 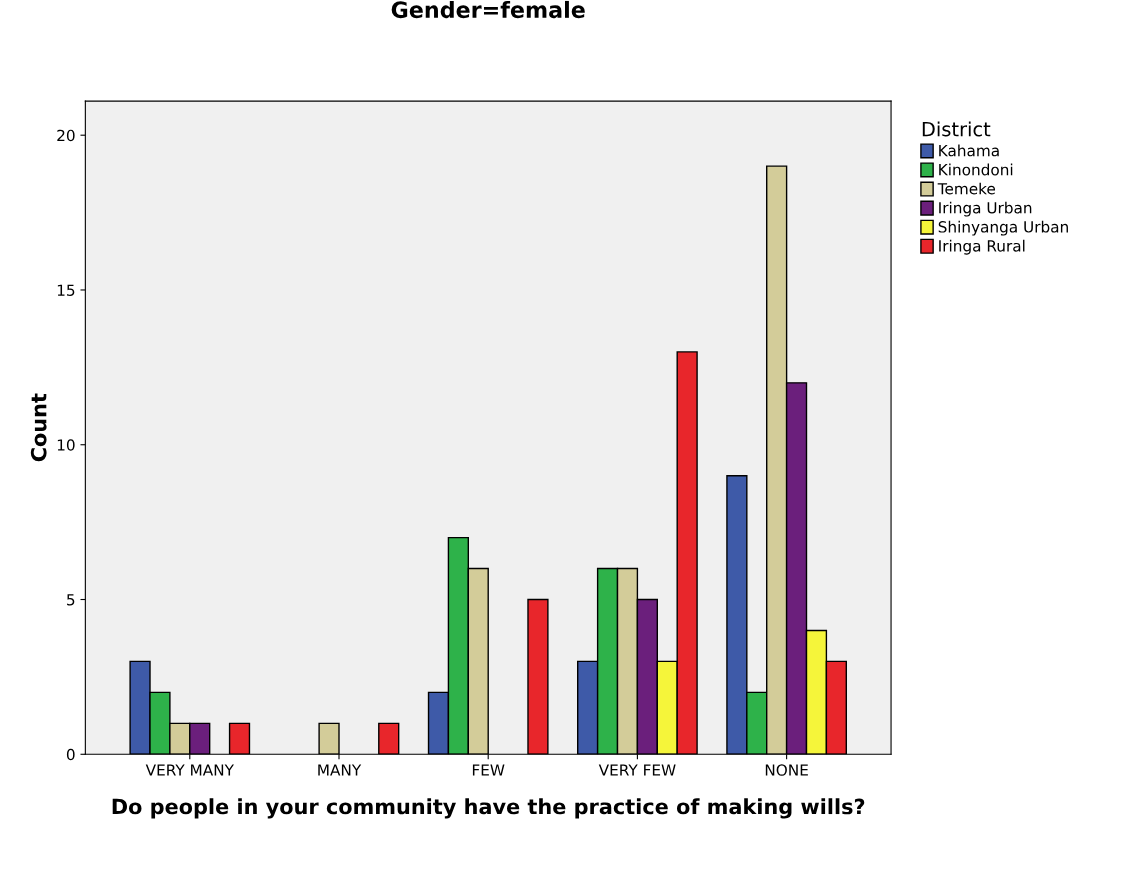 What do you see at coordinates (66, 445) in the screenshot?
I see `y-tick-label: 10` at bounding box center [66, 445].